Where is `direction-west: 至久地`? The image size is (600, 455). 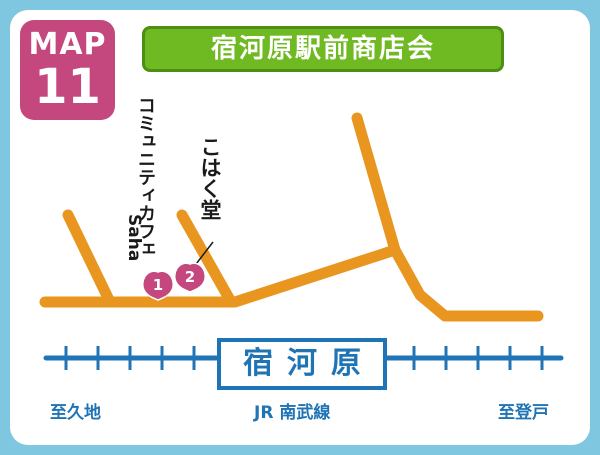 direction-west: 至久地 is located at coordinates (75, 413).